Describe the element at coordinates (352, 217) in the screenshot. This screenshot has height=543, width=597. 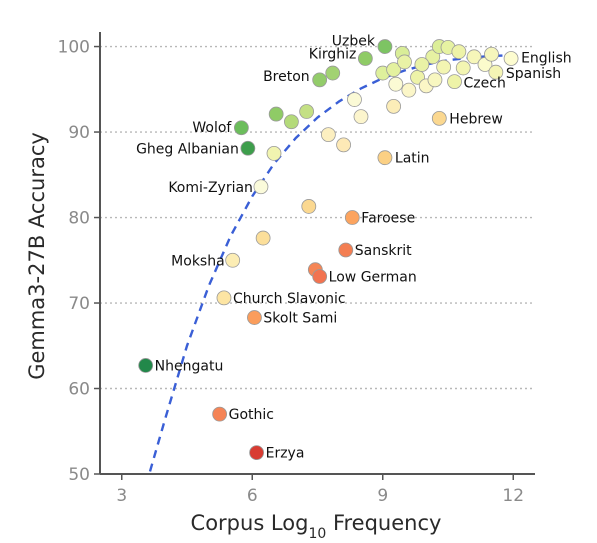
I see `point-faroese` at that location.